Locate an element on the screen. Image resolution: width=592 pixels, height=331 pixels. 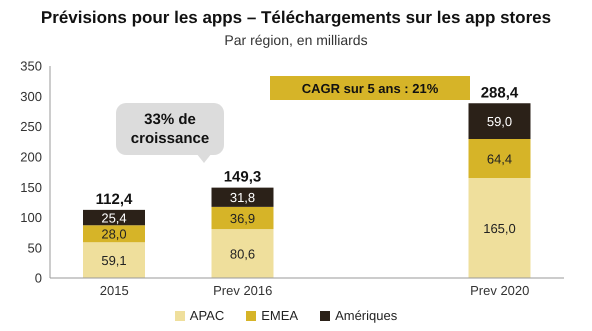
legend-label: APAC is located at coordinates (206, 315).